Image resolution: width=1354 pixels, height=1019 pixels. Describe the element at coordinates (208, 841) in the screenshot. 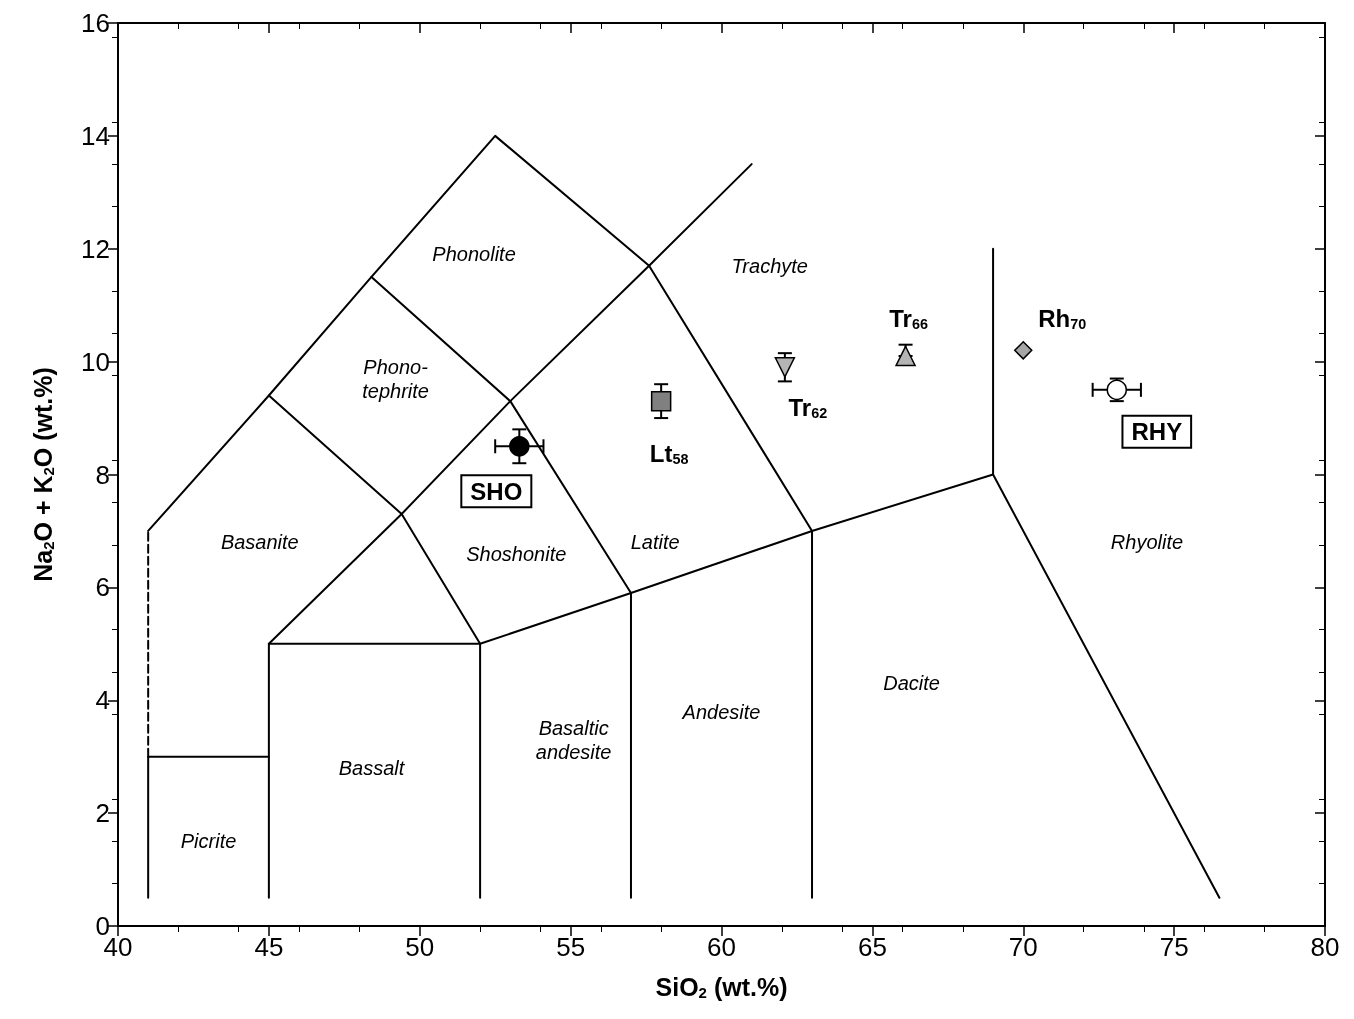

I see `annotation: Picrite` at that location.